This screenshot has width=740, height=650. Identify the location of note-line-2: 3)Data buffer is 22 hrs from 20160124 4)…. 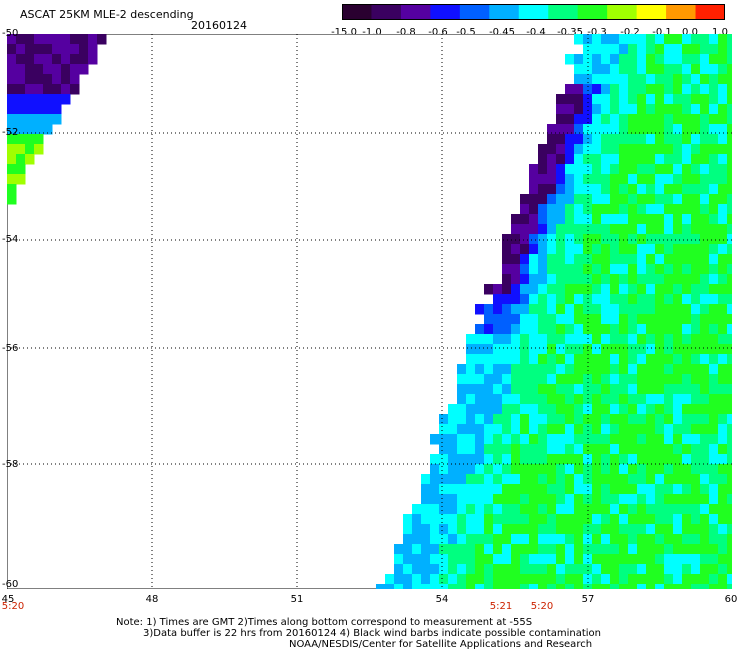
(372, 633).